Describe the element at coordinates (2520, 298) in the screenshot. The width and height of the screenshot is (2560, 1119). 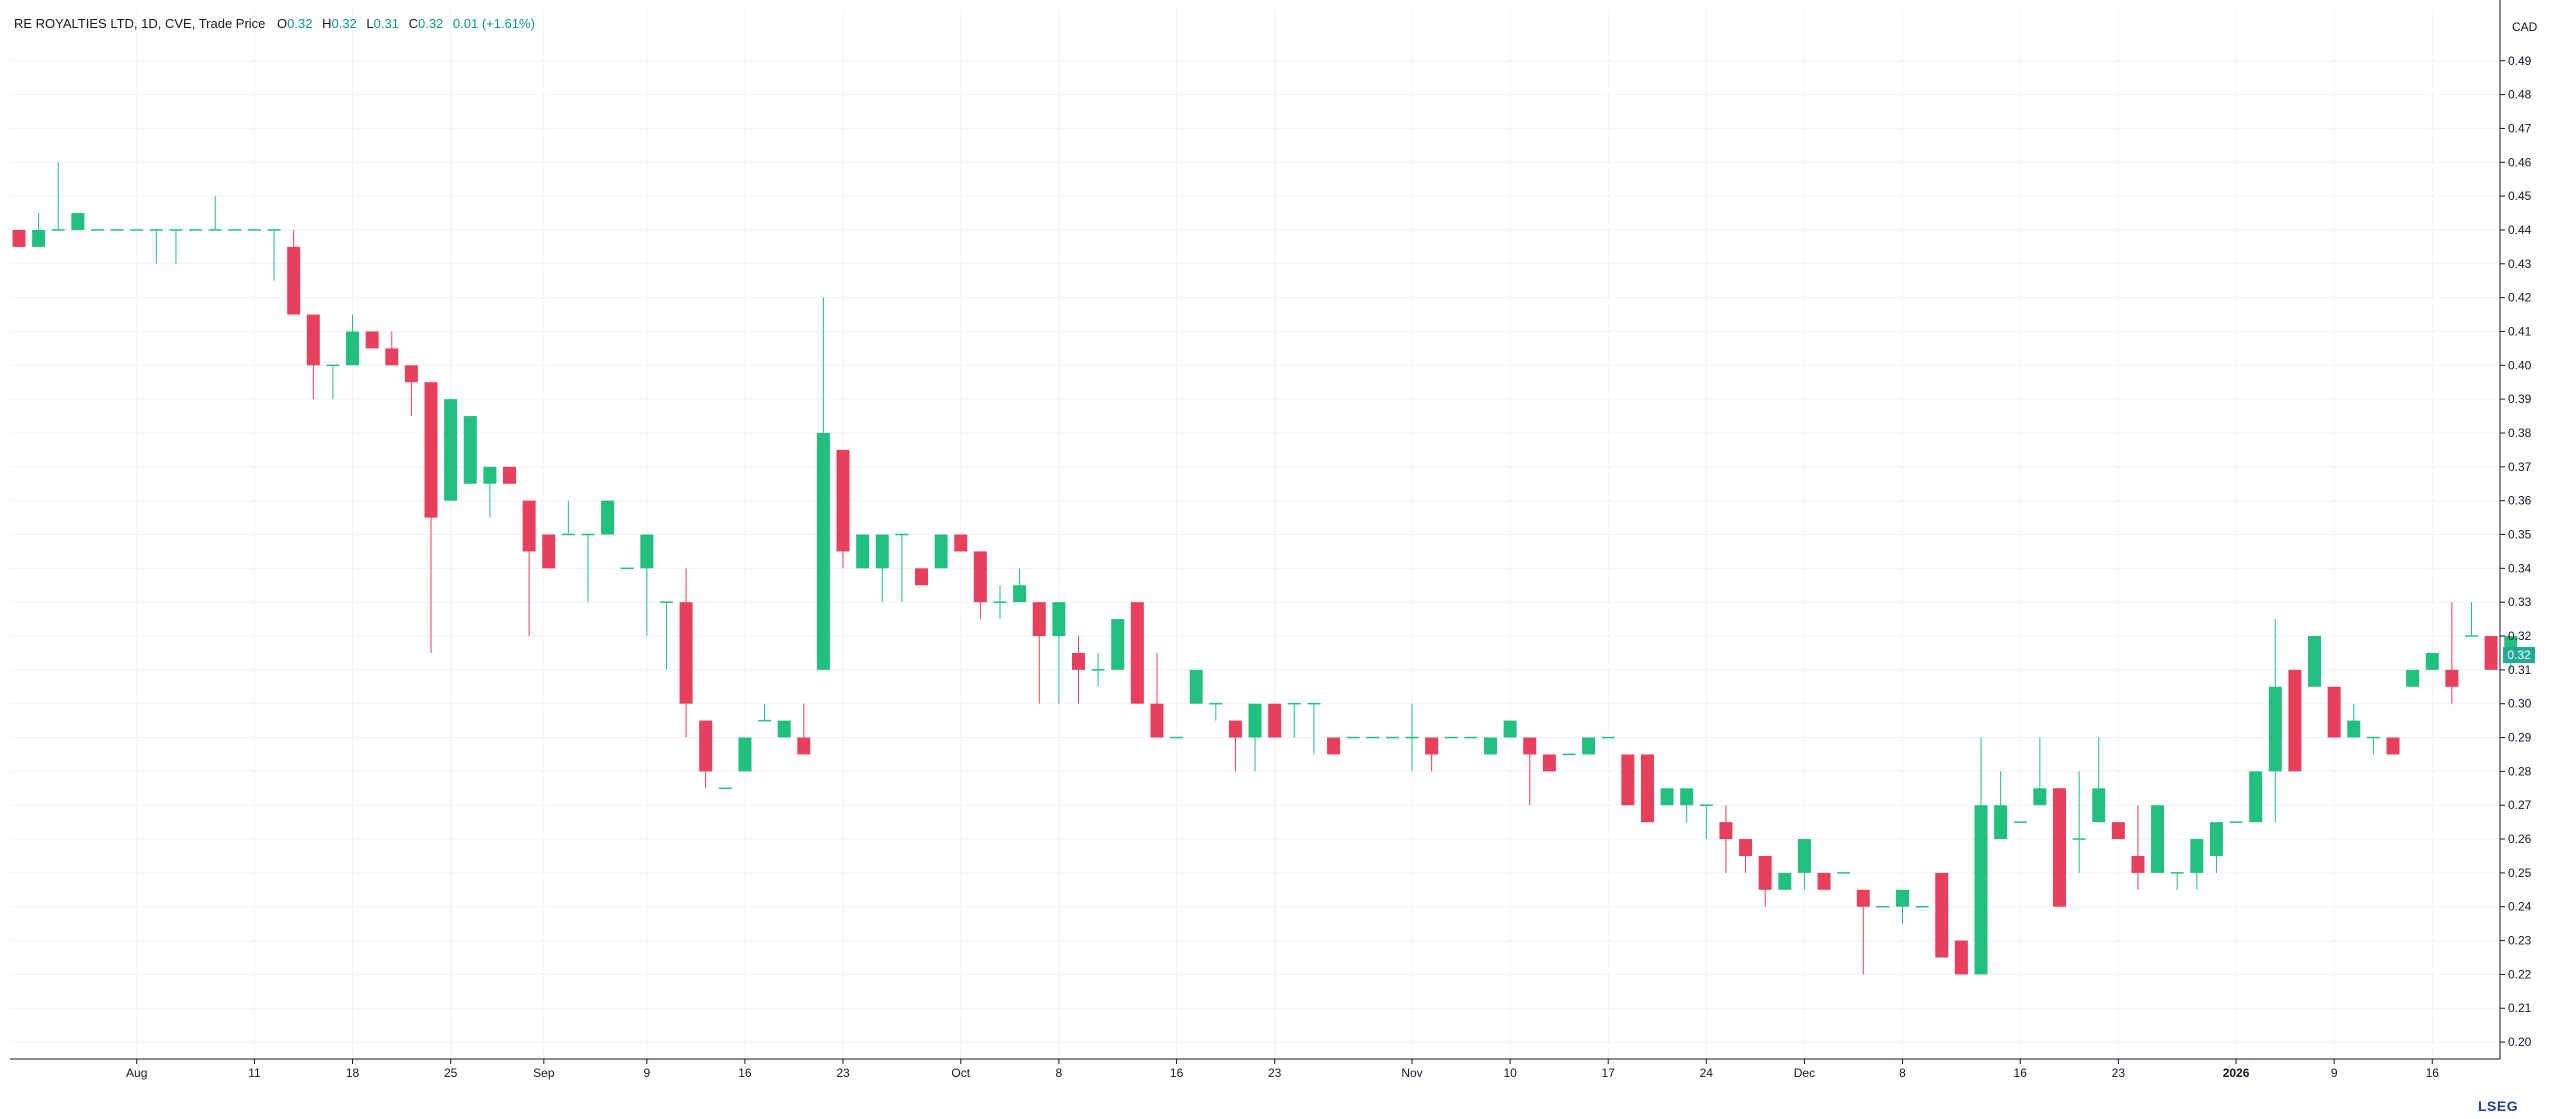
I see `price-tick-label: 0.42` at that location.